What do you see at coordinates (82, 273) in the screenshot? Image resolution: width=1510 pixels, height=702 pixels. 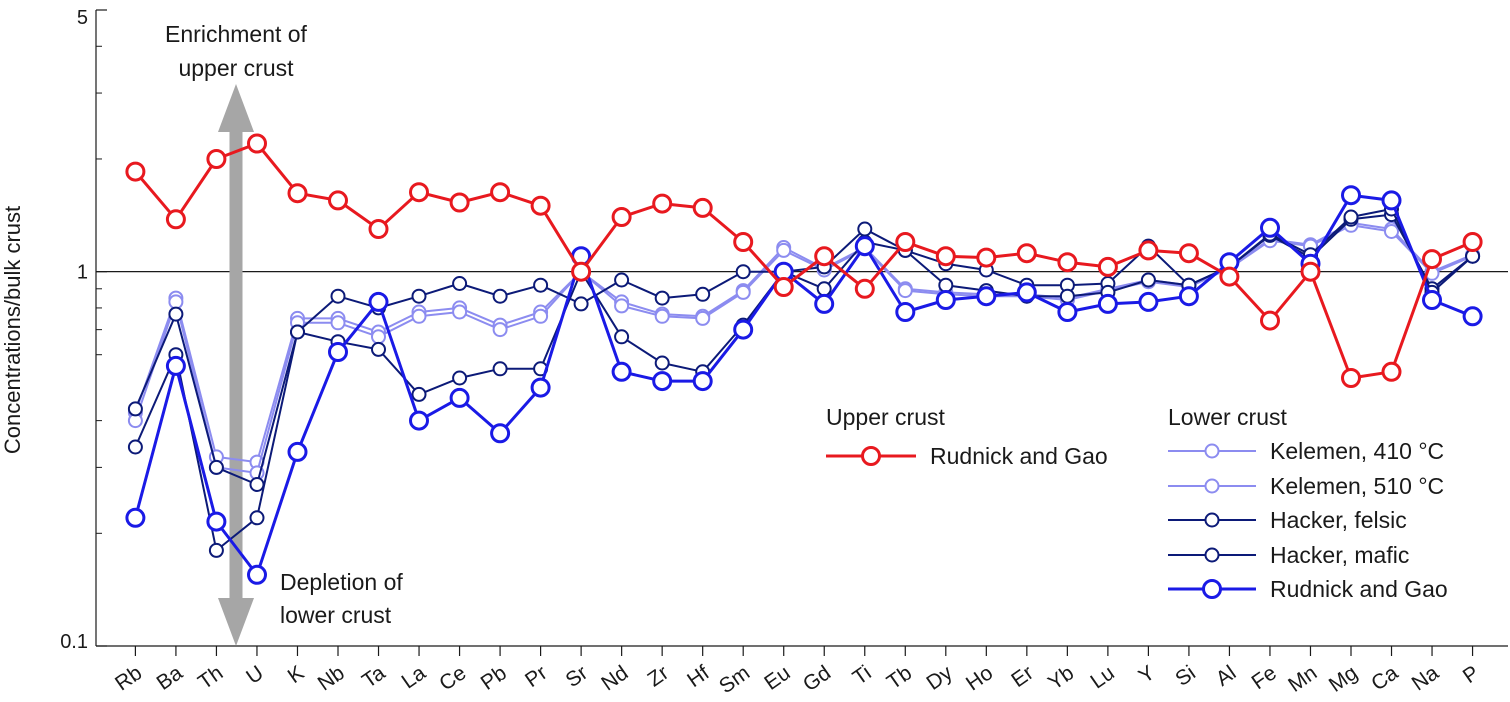 I see `y-tick-label: 1` at bounding box center [82, 273].